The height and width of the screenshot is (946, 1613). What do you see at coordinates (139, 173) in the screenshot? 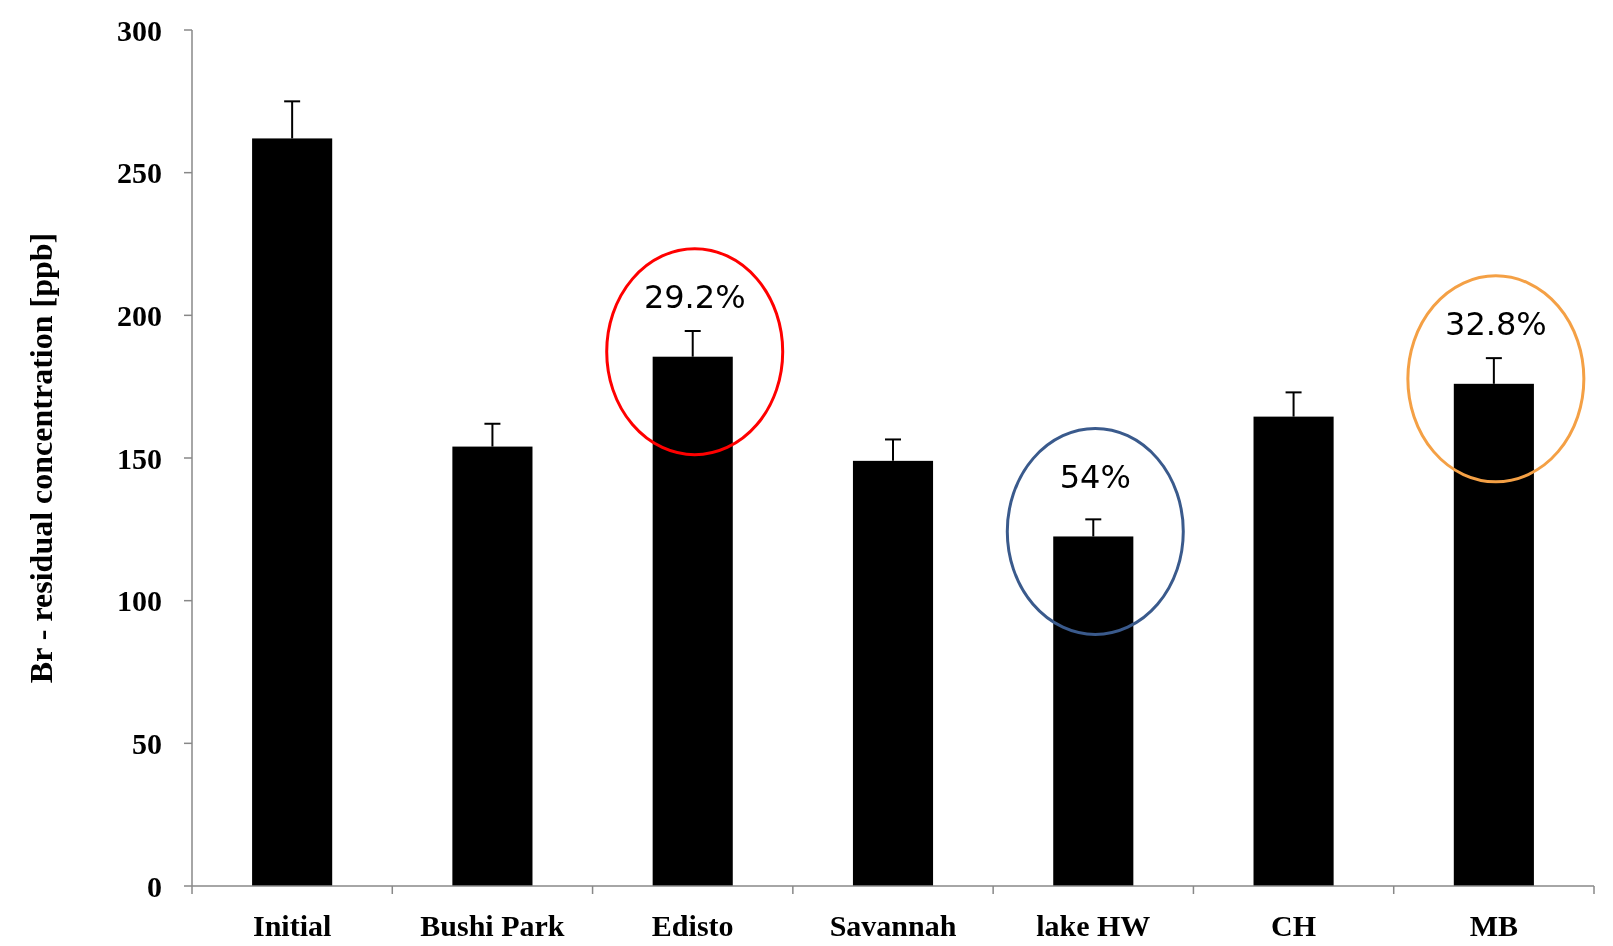
I see `y-tick-label: 250` at bounding box center [139, 173].